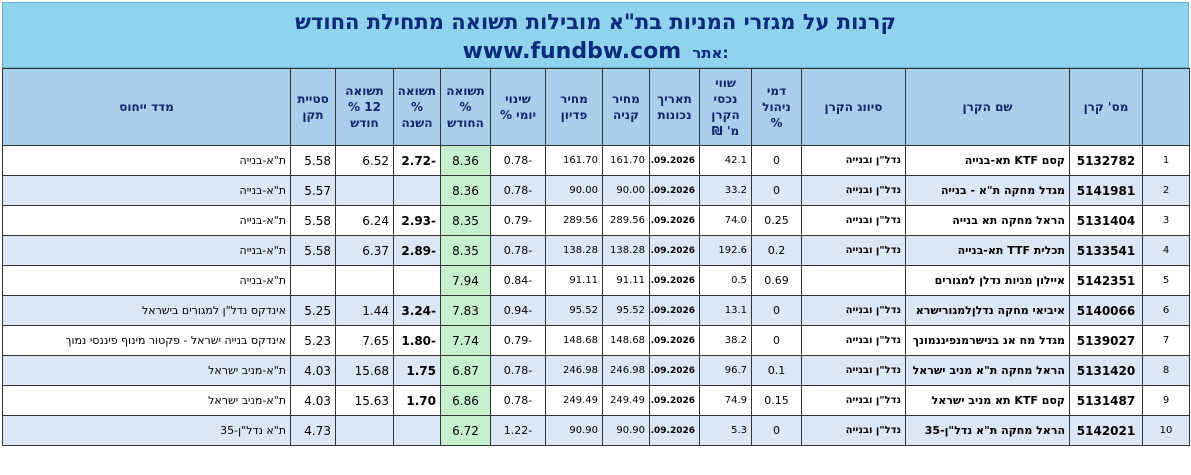 The image size is (1191, 475). I want to click on std-dev-cell, so click(313, 280).